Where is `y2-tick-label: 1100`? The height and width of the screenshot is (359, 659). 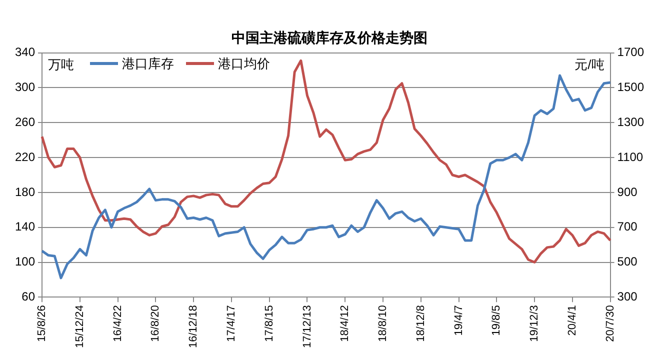
y2-tick-label: 1100 is located at coordinates (630, 157).